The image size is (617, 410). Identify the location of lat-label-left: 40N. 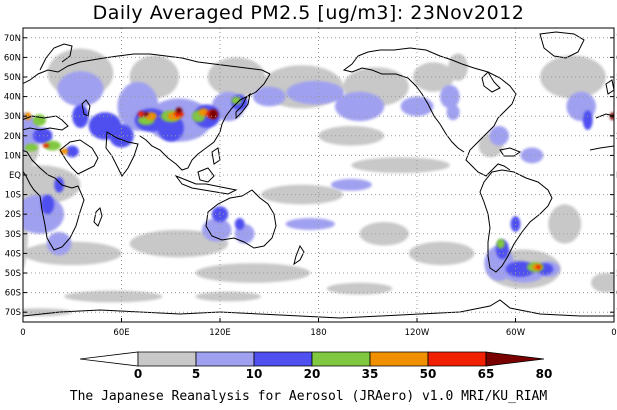
(12, 98).